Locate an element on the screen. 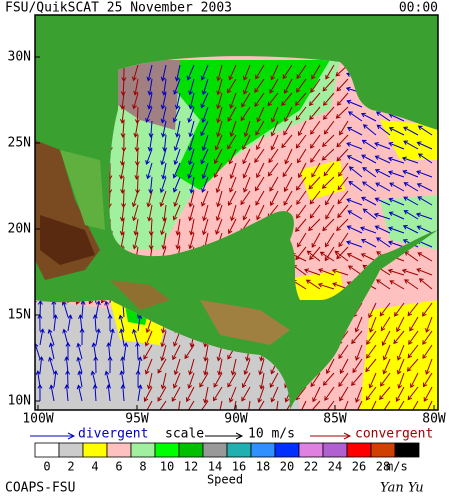  topography is located at coordinates (82, 190).